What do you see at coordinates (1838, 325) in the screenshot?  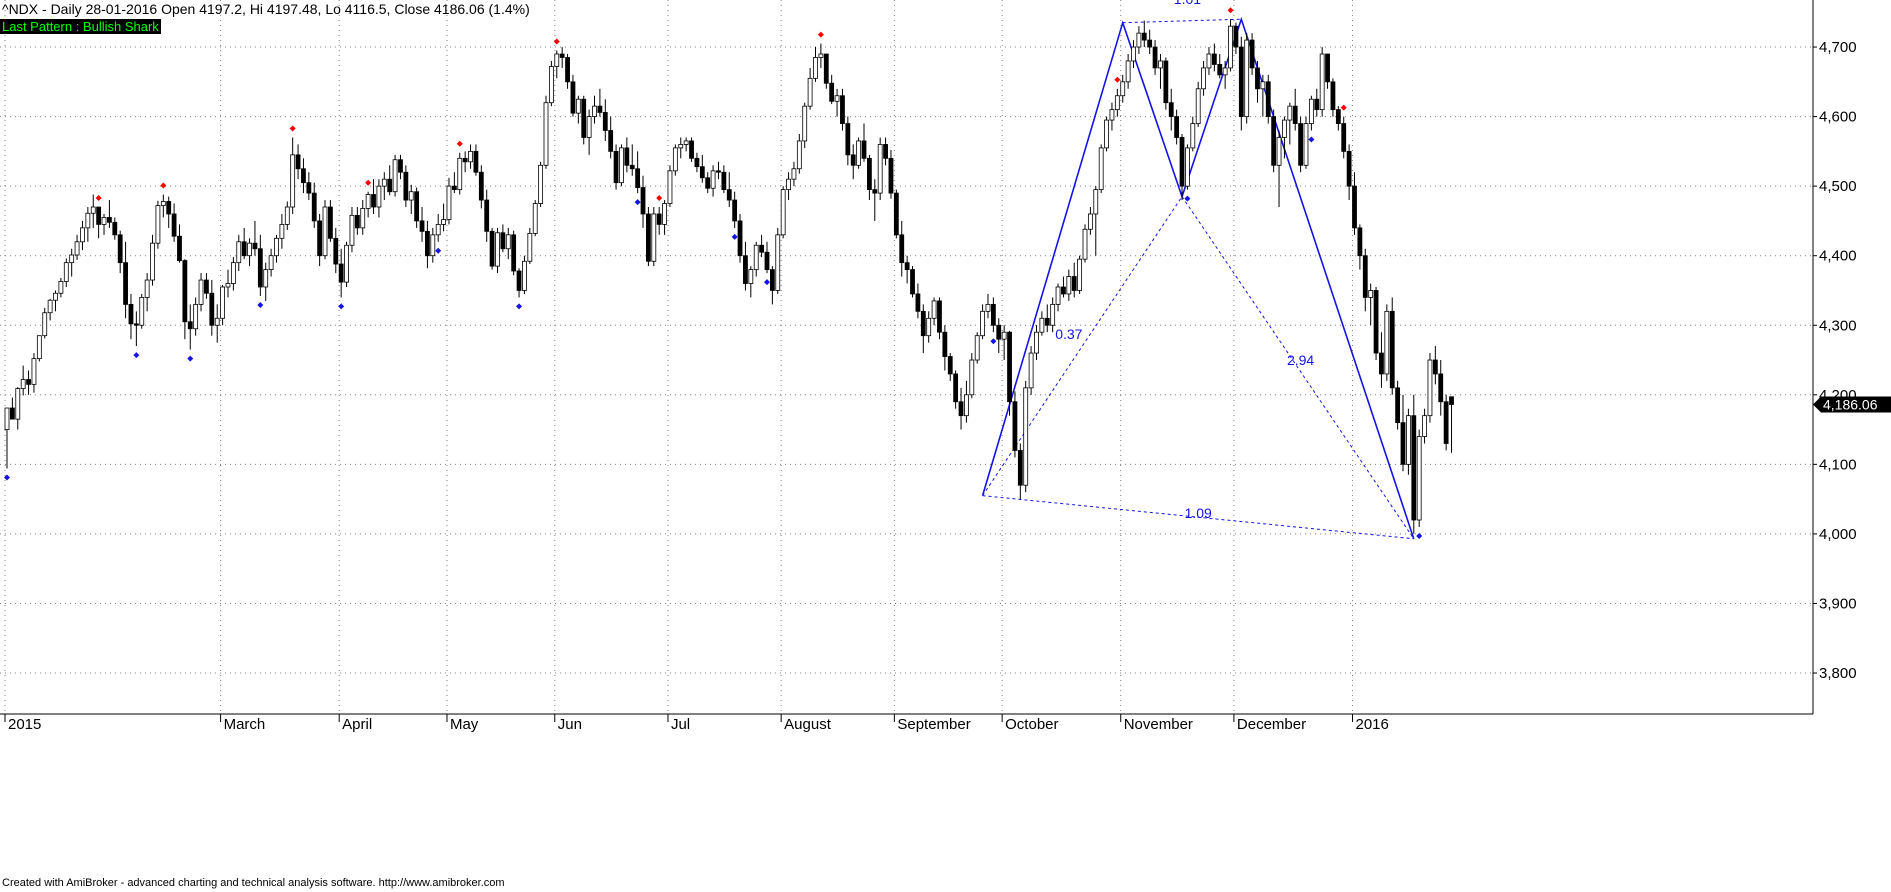 I see `y-tick-label: 4,300` at bounding box center [1838, 325].